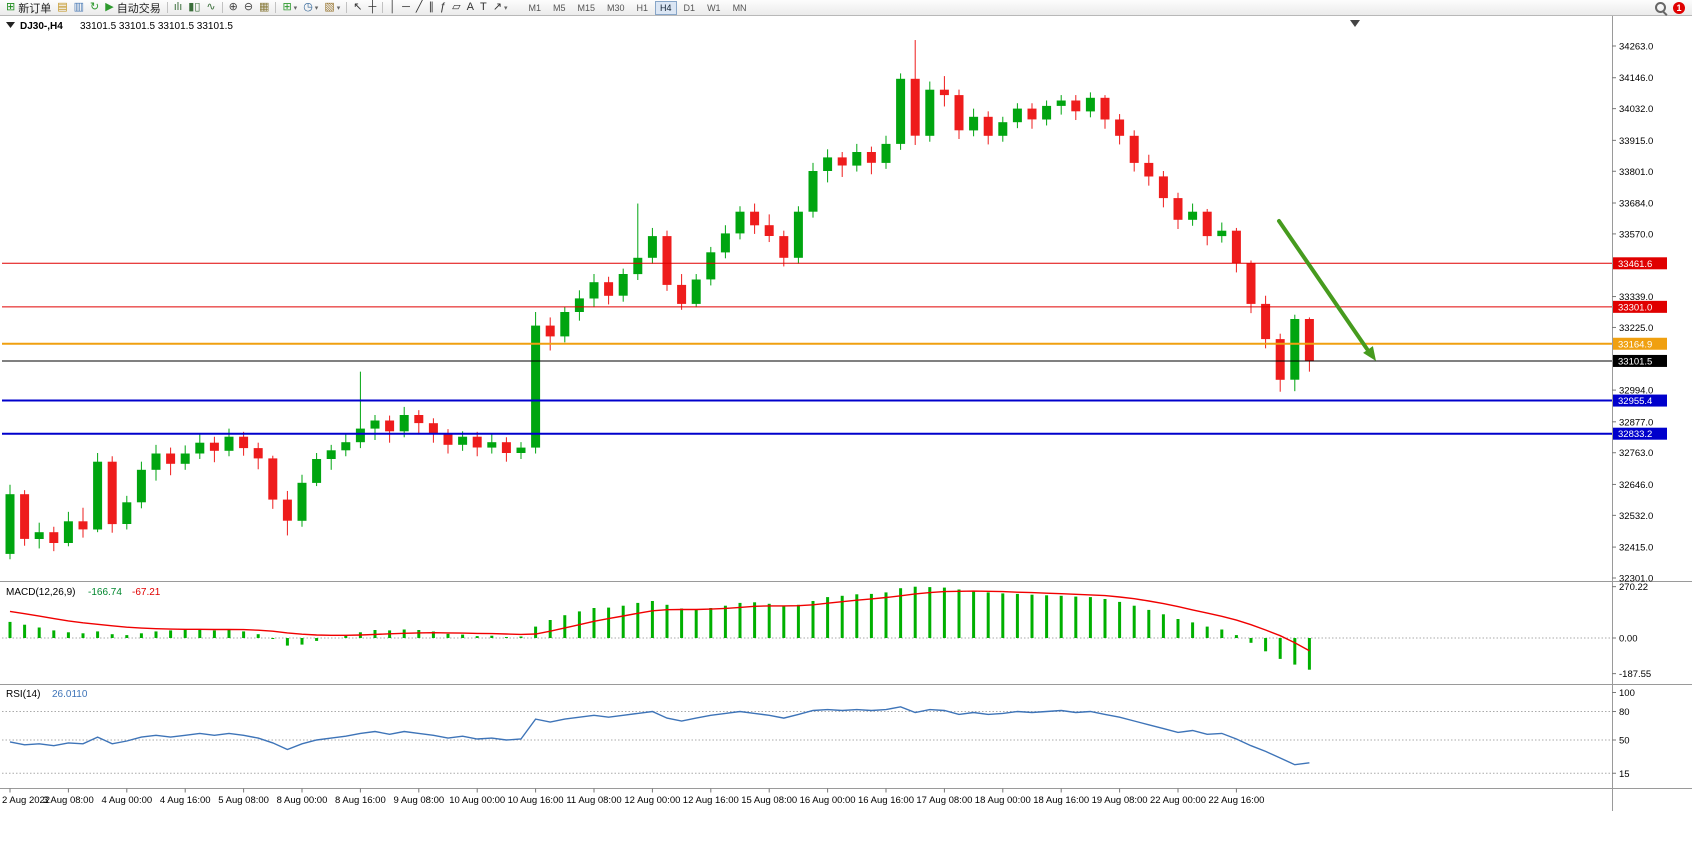  I want to click on zoom-in-icon: ⊕, so click(233, 8).